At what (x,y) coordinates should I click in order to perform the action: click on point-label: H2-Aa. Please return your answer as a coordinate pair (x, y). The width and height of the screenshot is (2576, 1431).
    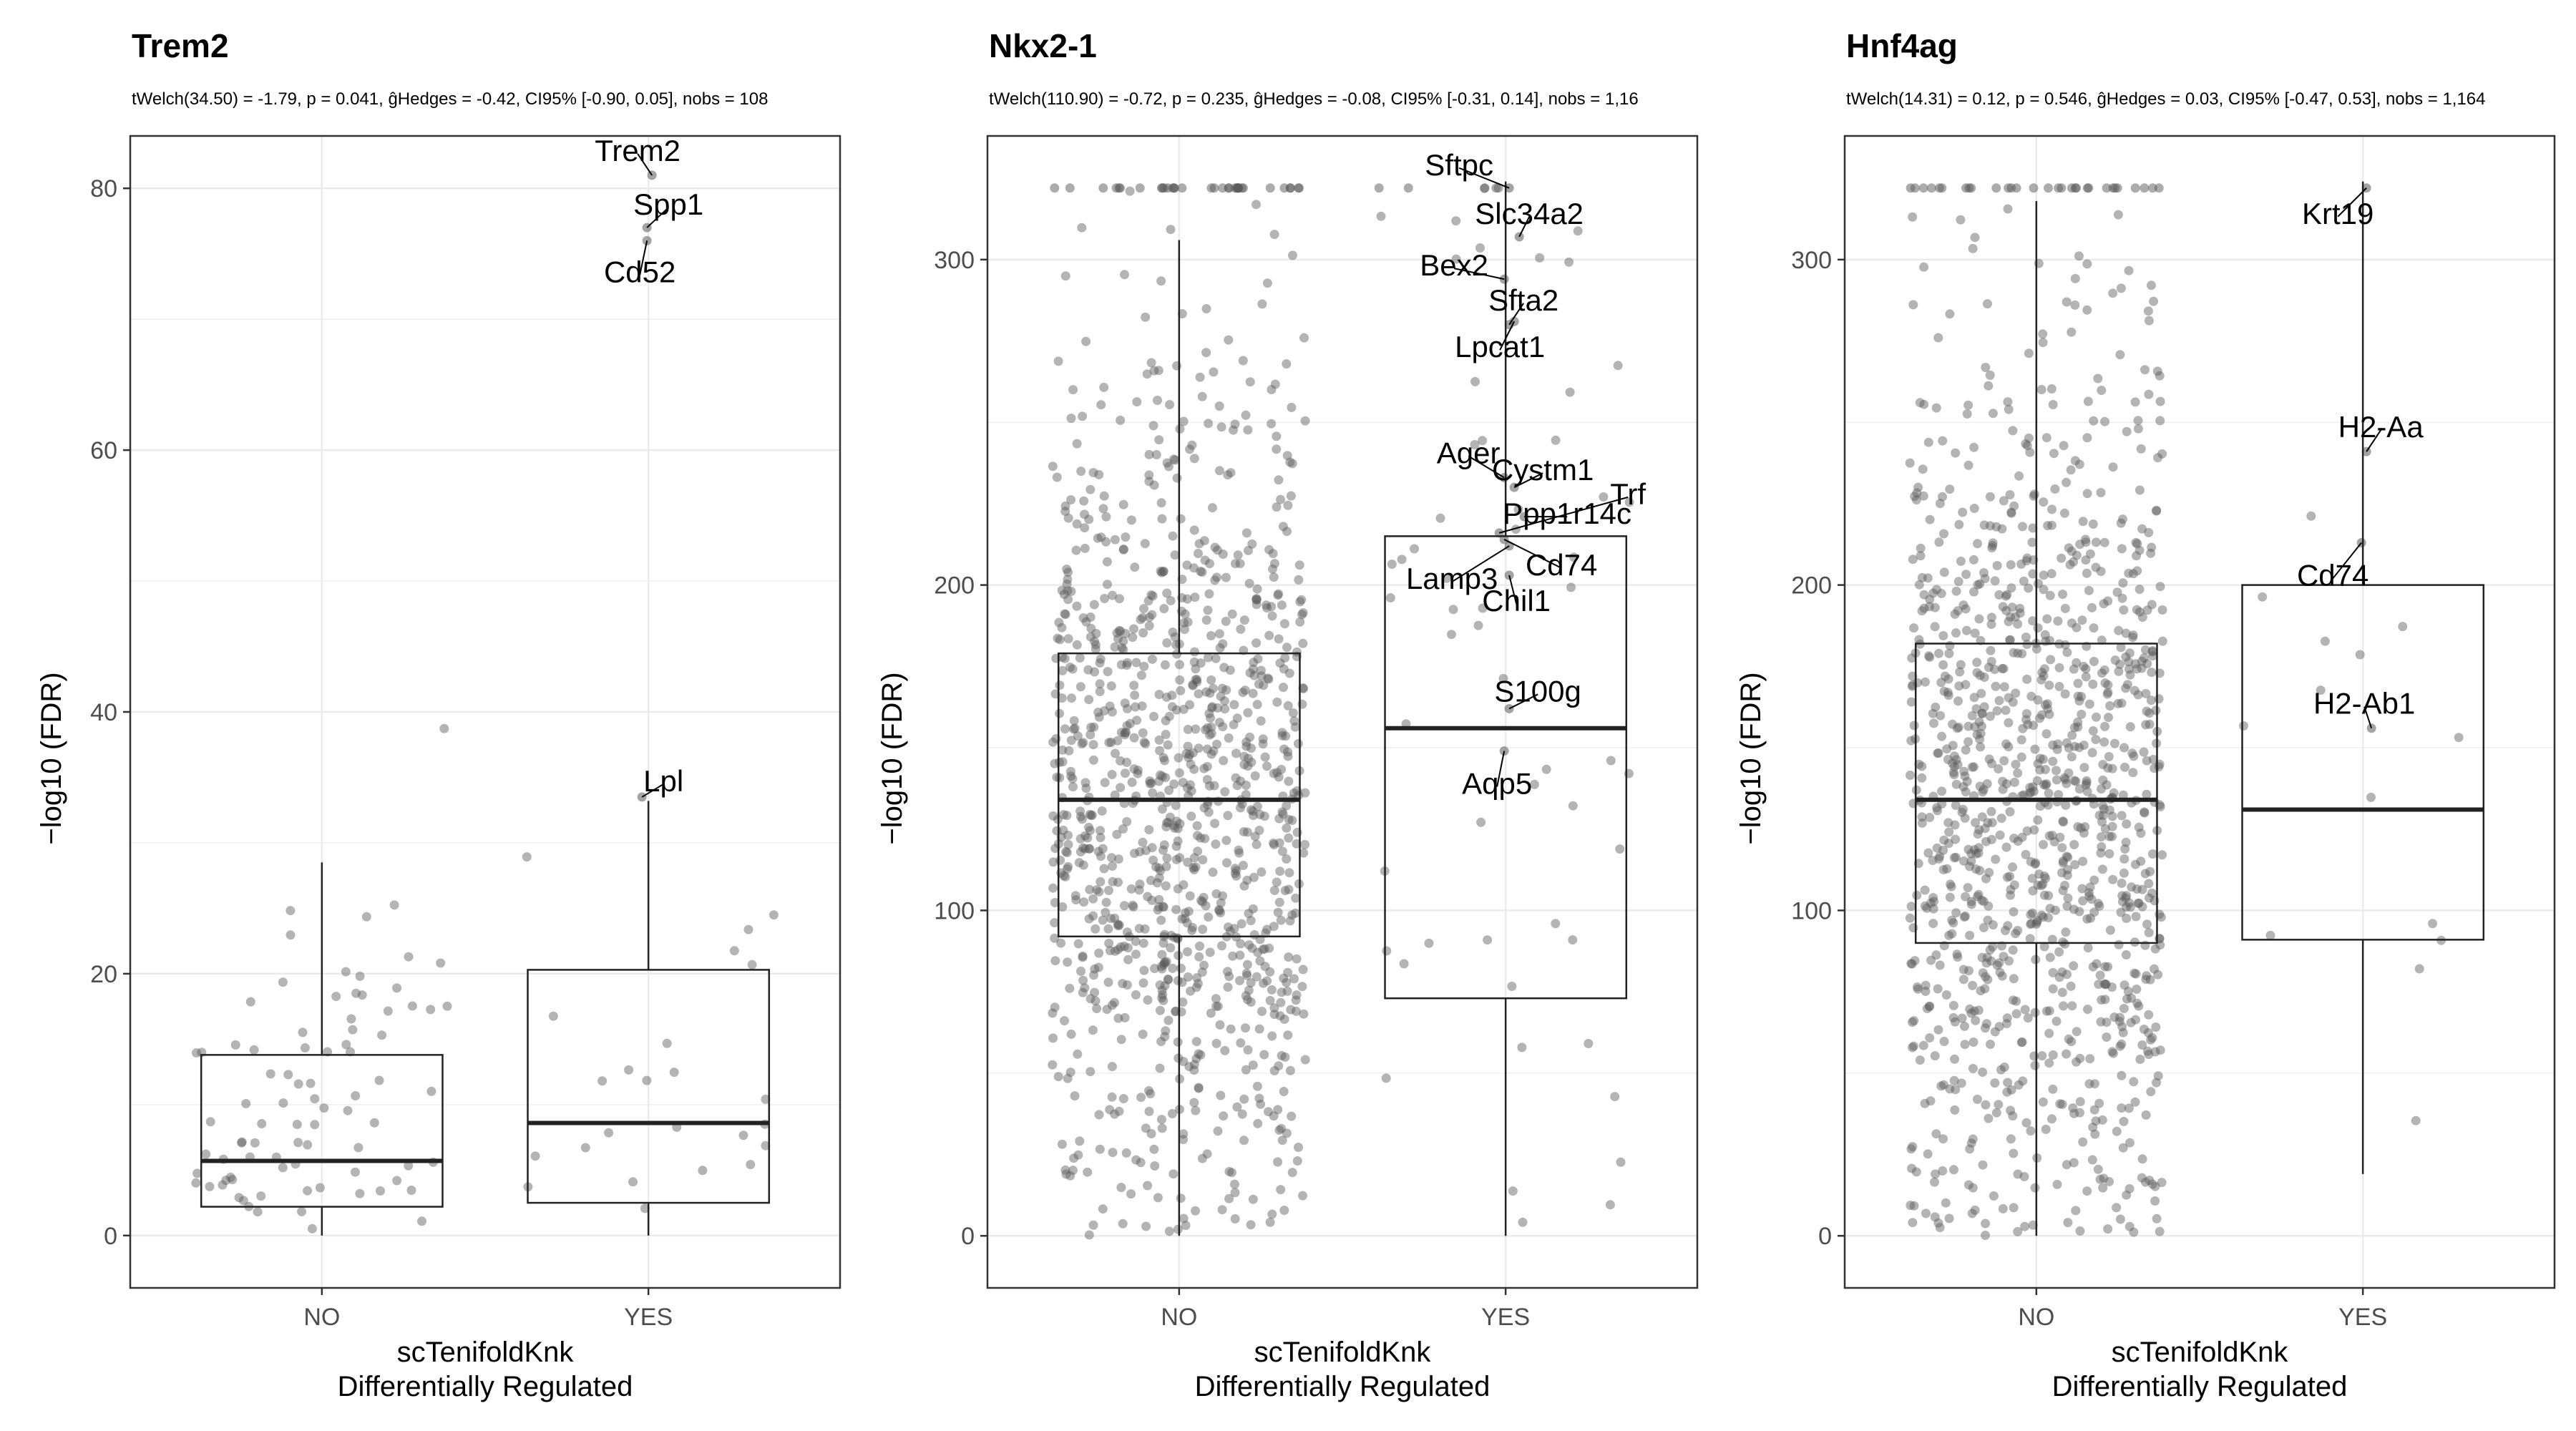
    Looking at the image, I should click on (2381, 427).